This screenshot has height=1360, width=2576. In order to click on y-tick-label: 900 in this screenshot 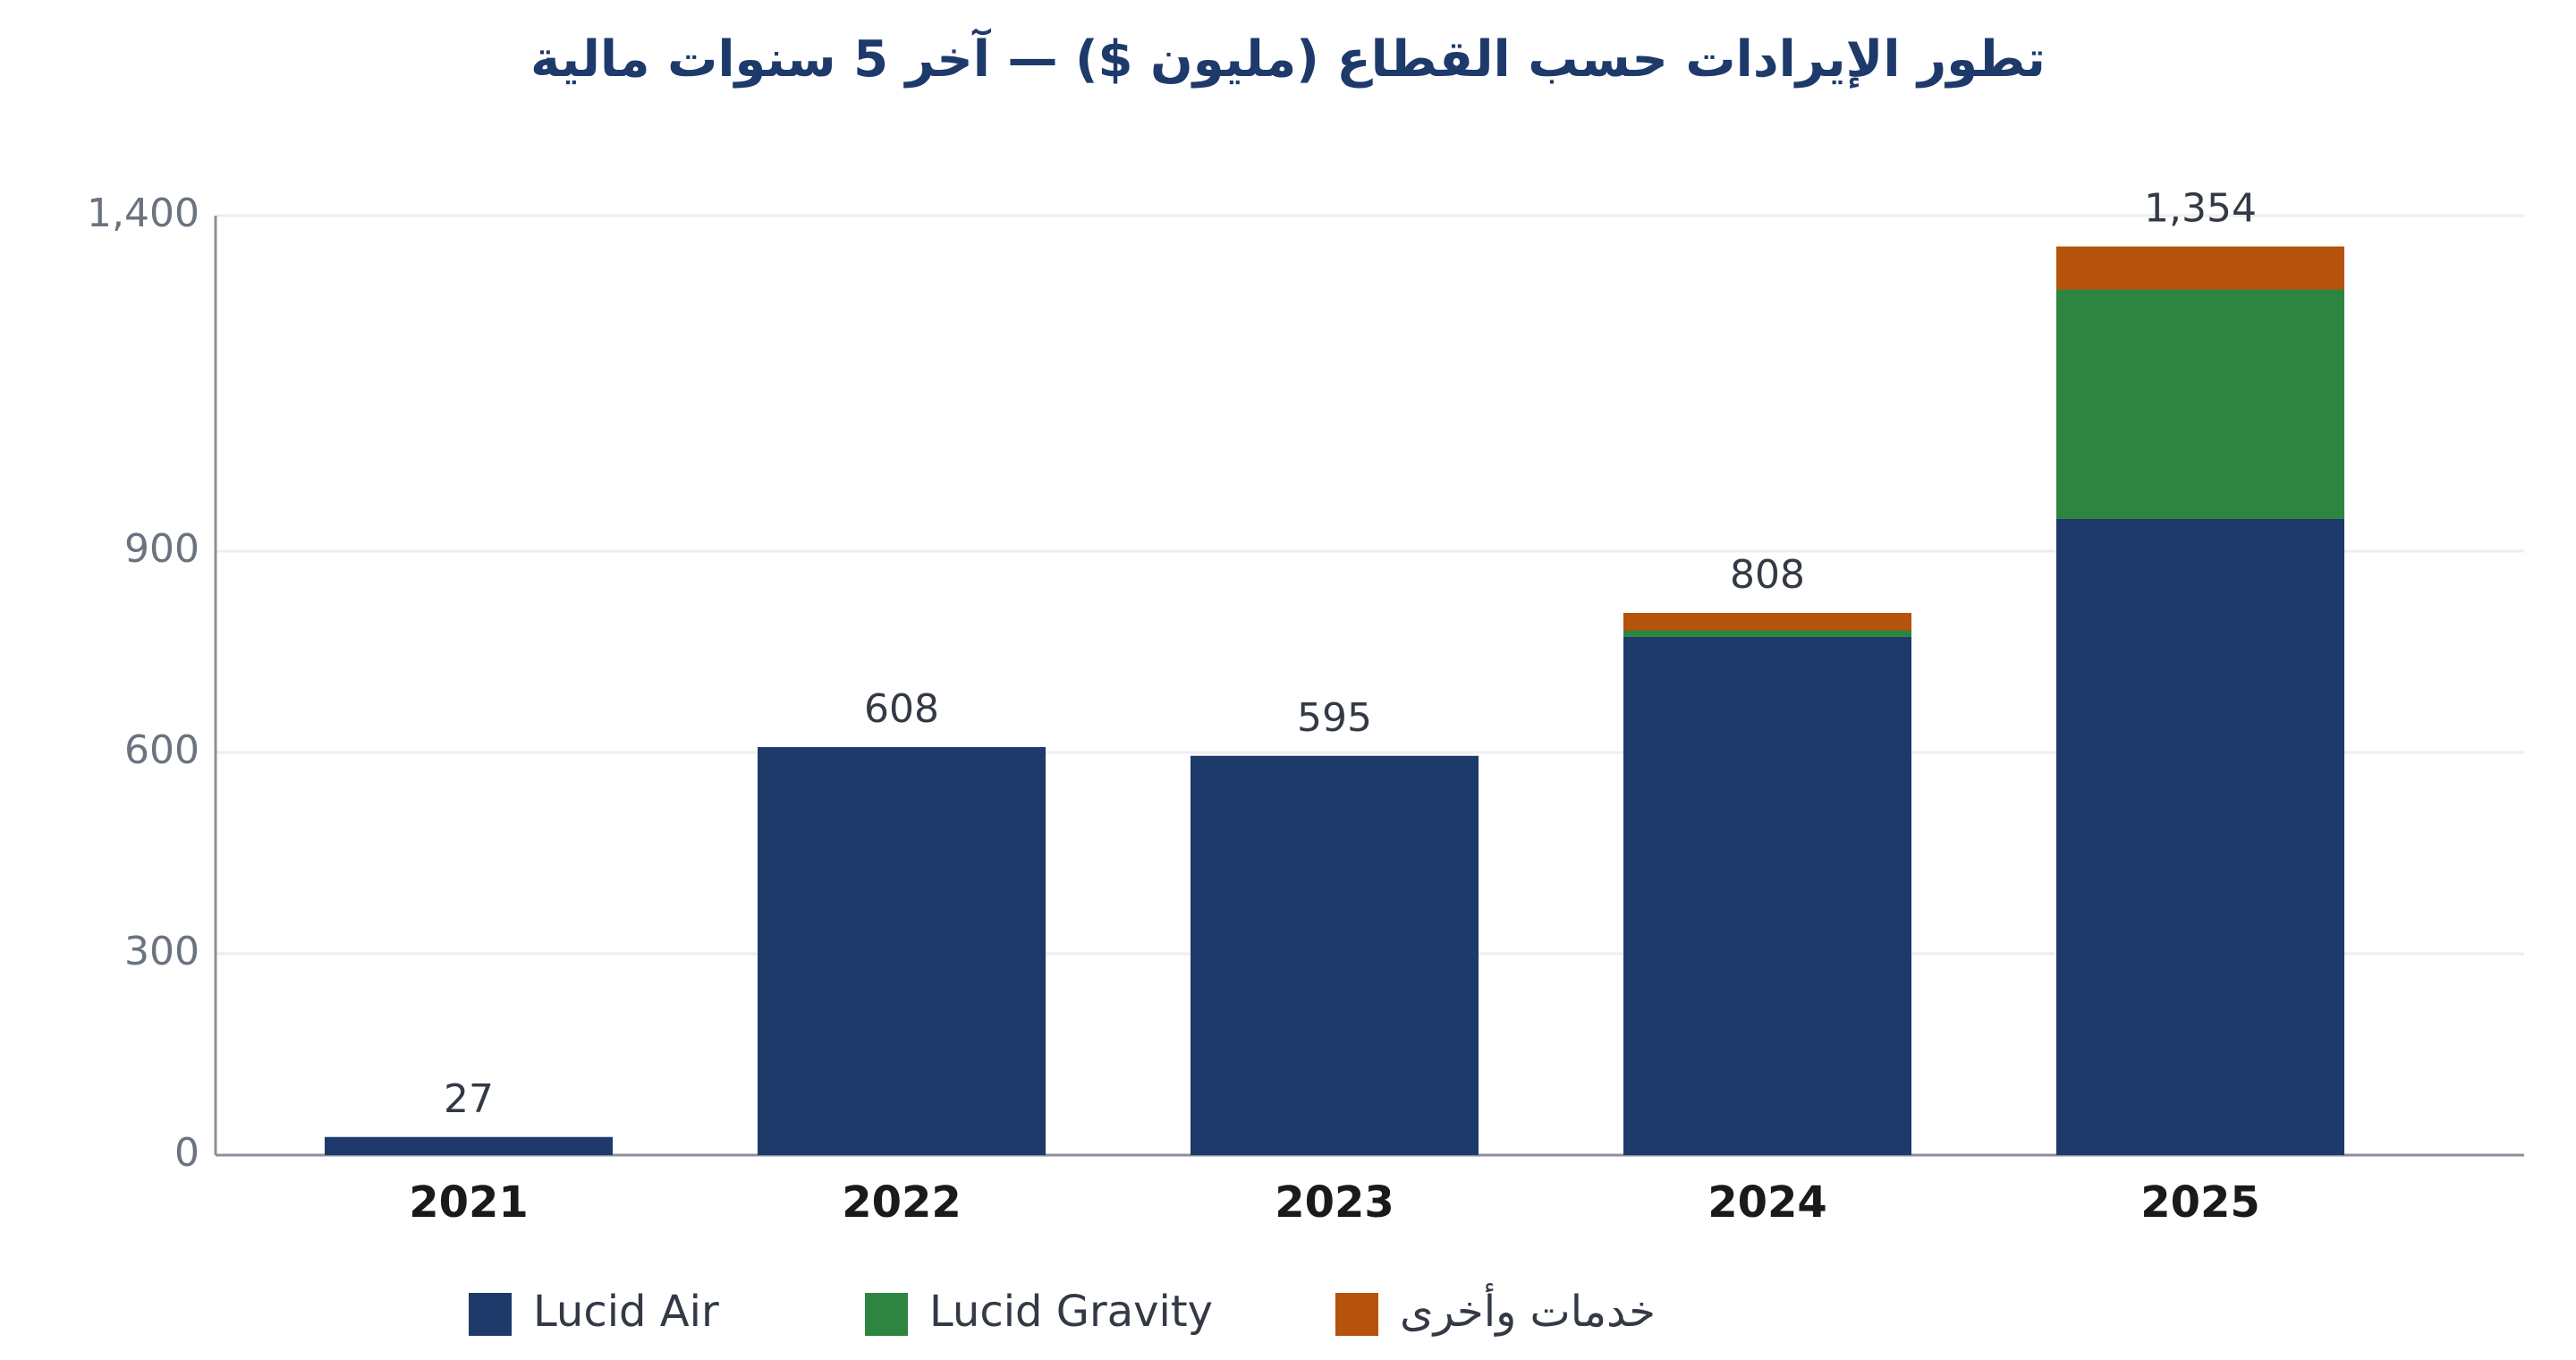, I will do `click(161, 549)`.